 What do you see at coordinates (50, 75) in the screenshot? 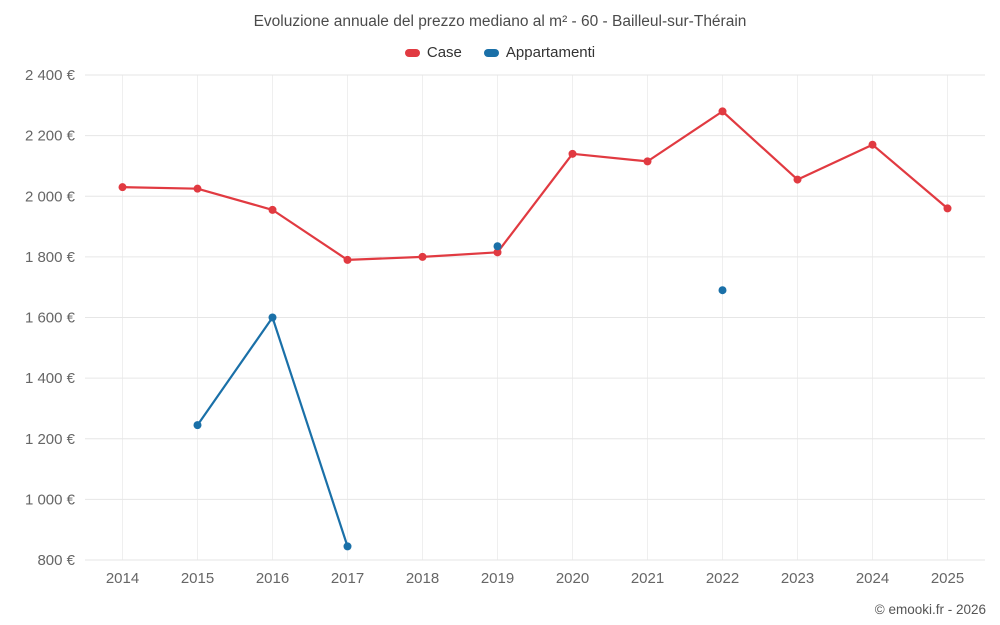
I see `y-axis-label: 2 400 €` at bounding box center [50, 75].